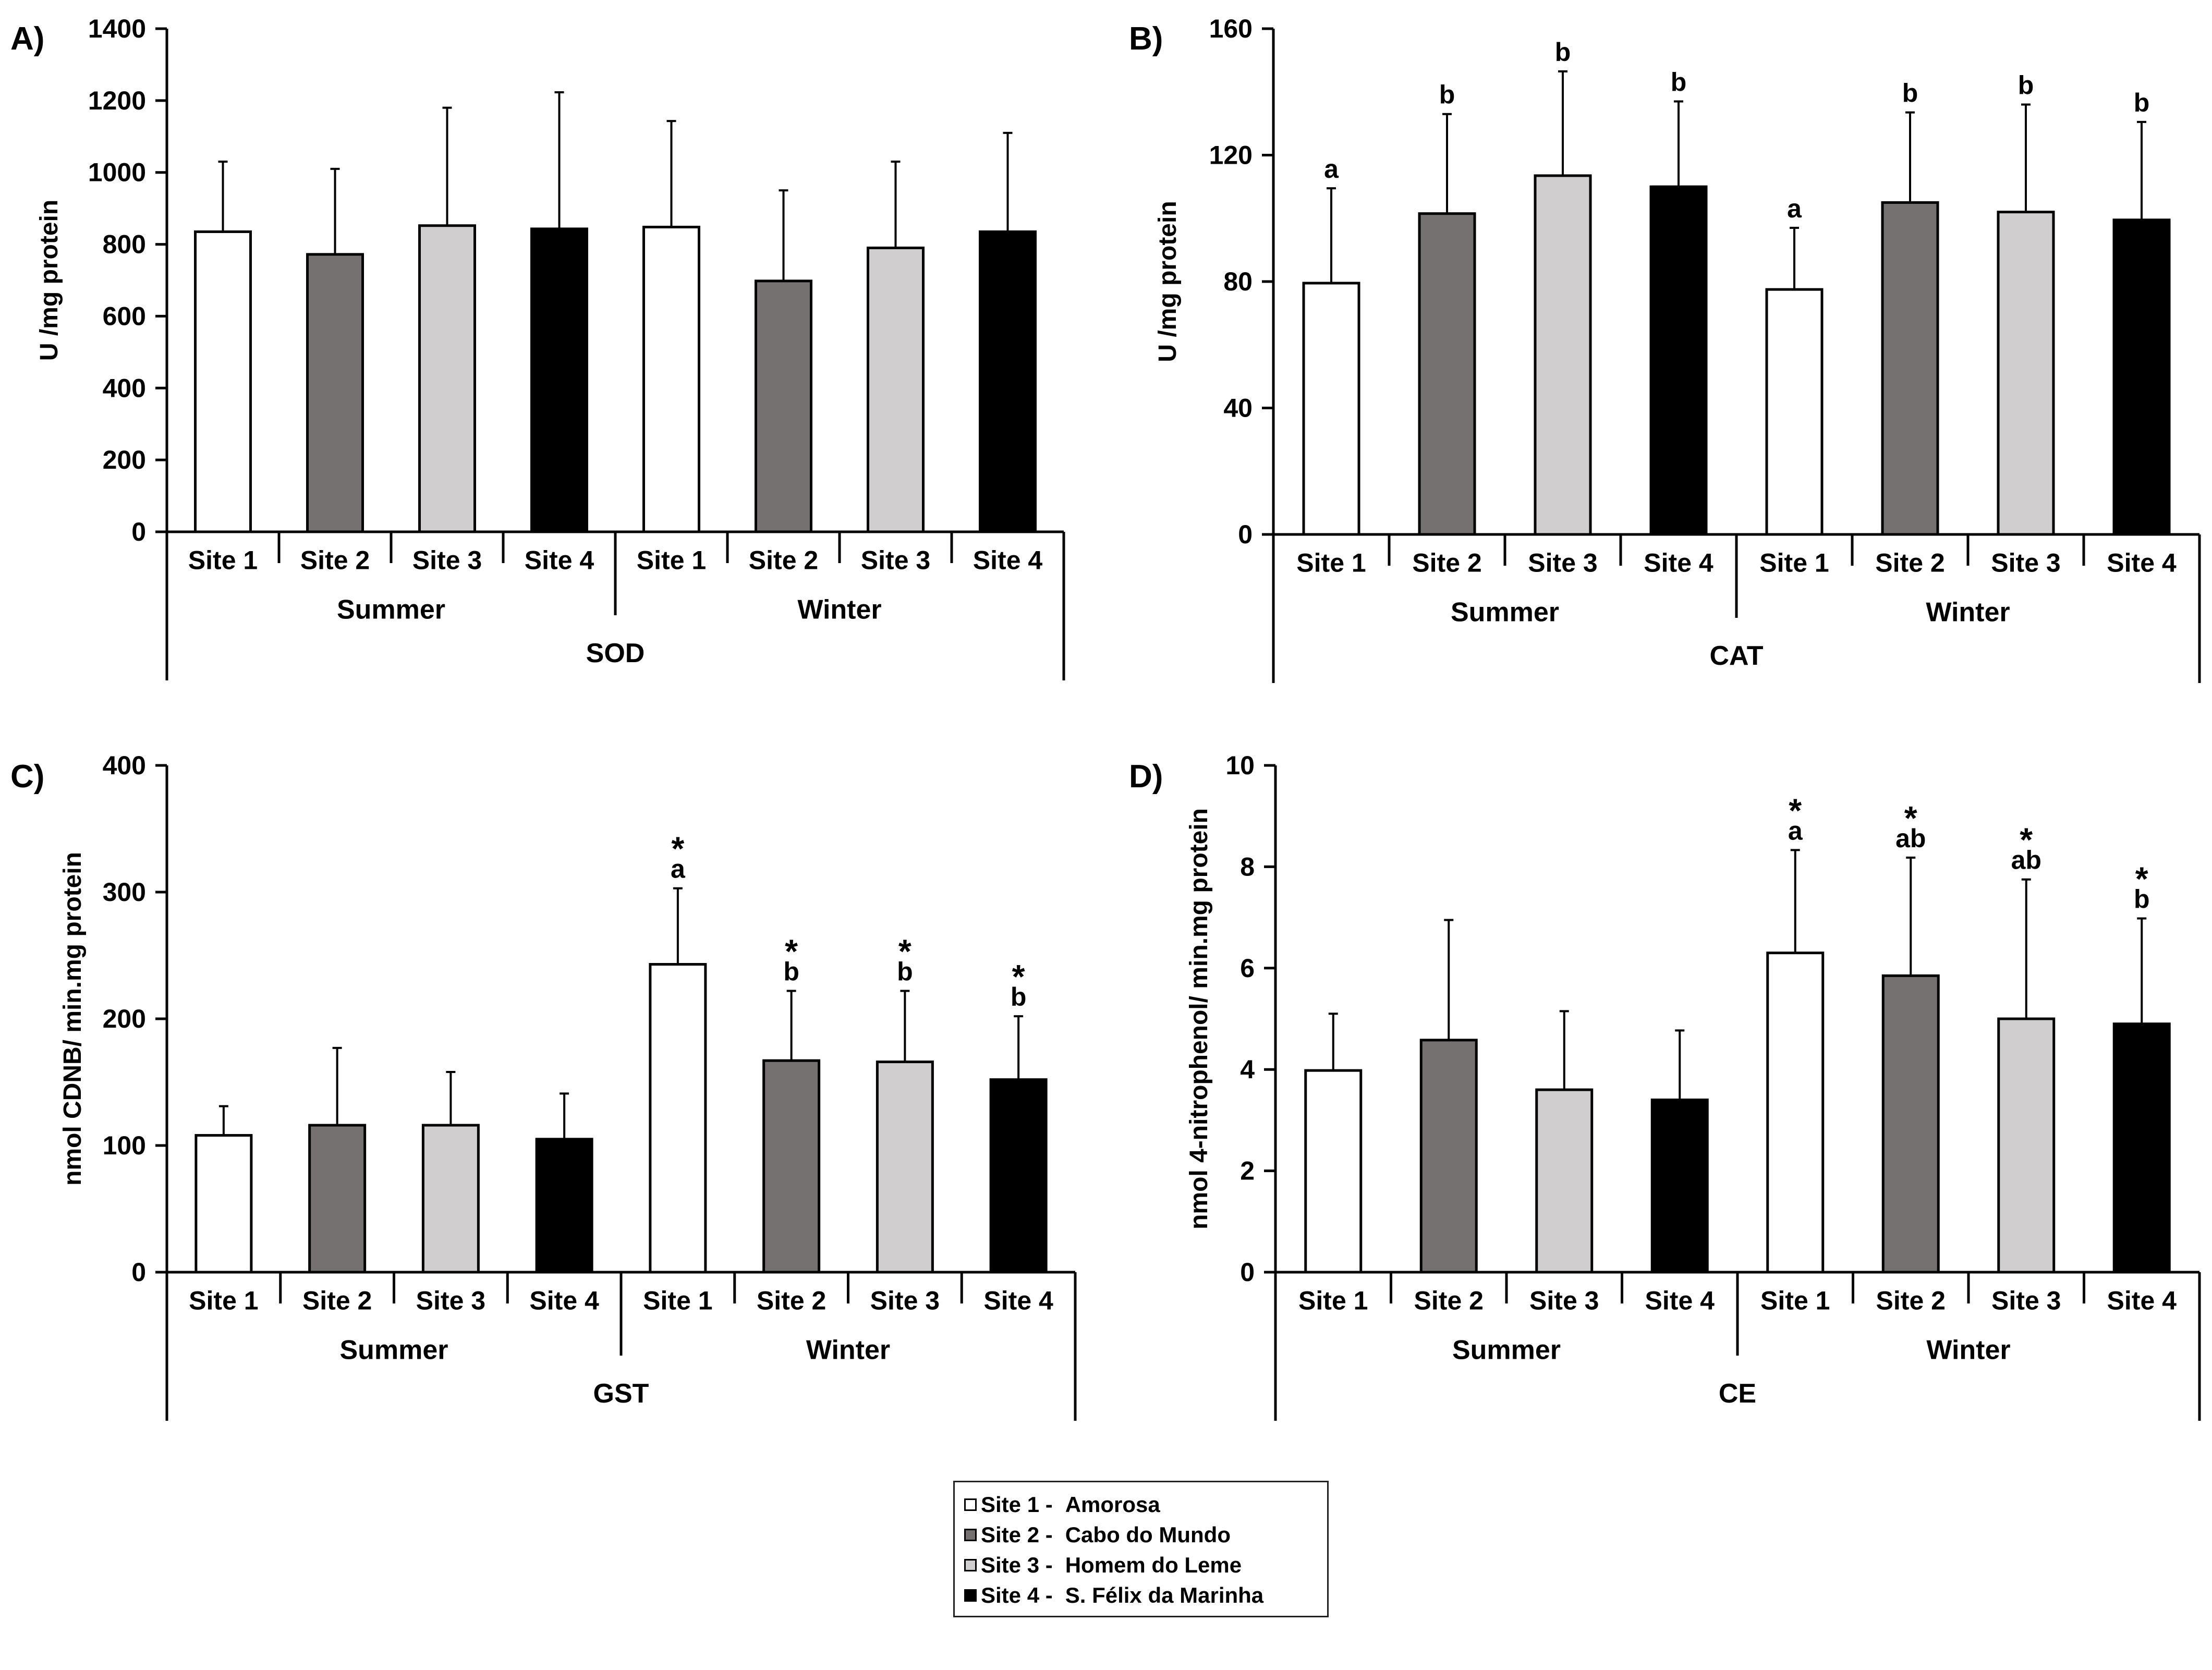 The width and height of the screenshot is (2212, 1670). What do you see at coordinates (124, 892) in the screenshot?
I see `y-tick-label: 300` at bounding box center [124, 892].